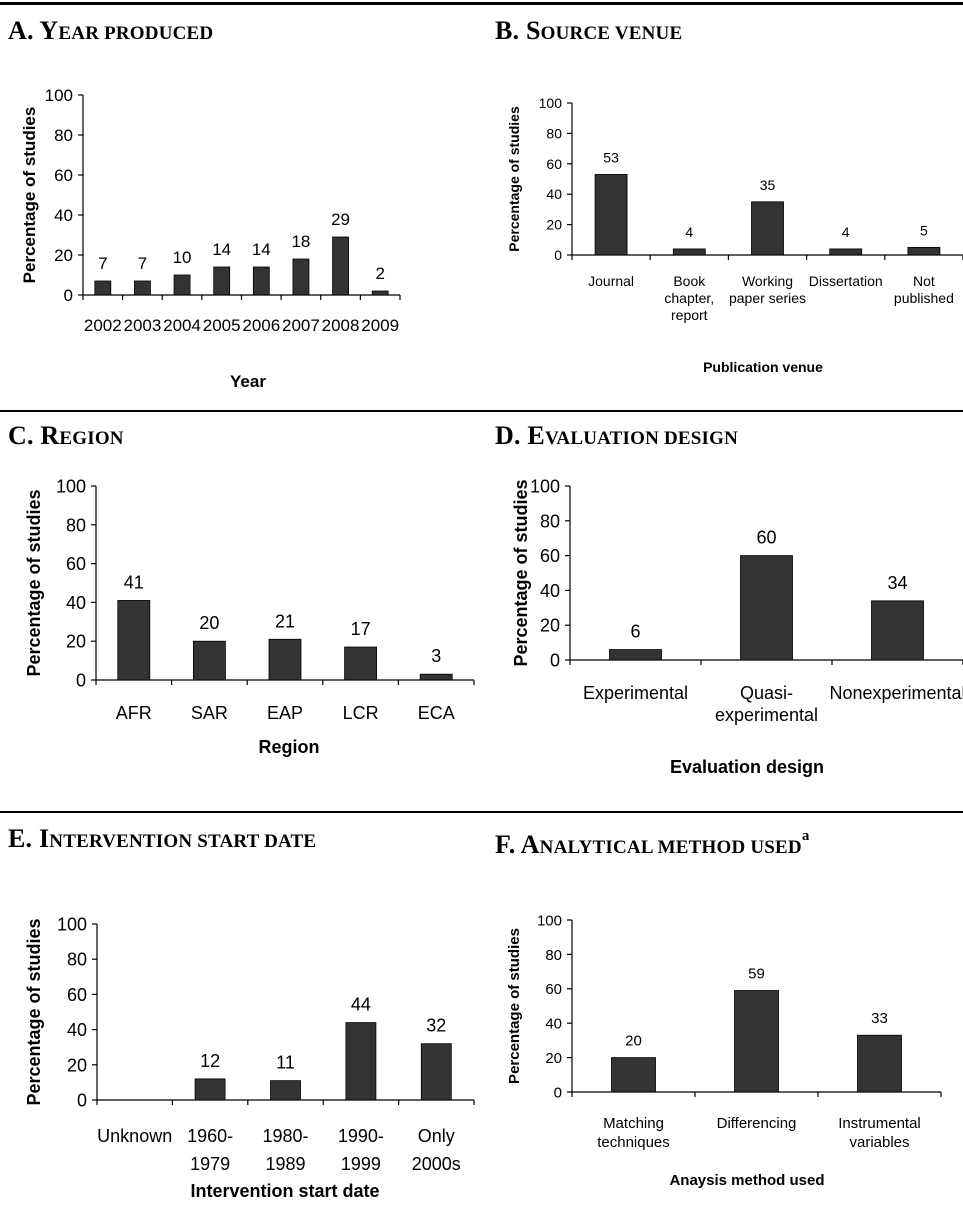 Image resolution: width=963 pixels, height=1218 pixels. Describe the element at coordinates (285, 1136) in the screenshot. I see `x-tick-label-e-2-0: 1980-` at that location.